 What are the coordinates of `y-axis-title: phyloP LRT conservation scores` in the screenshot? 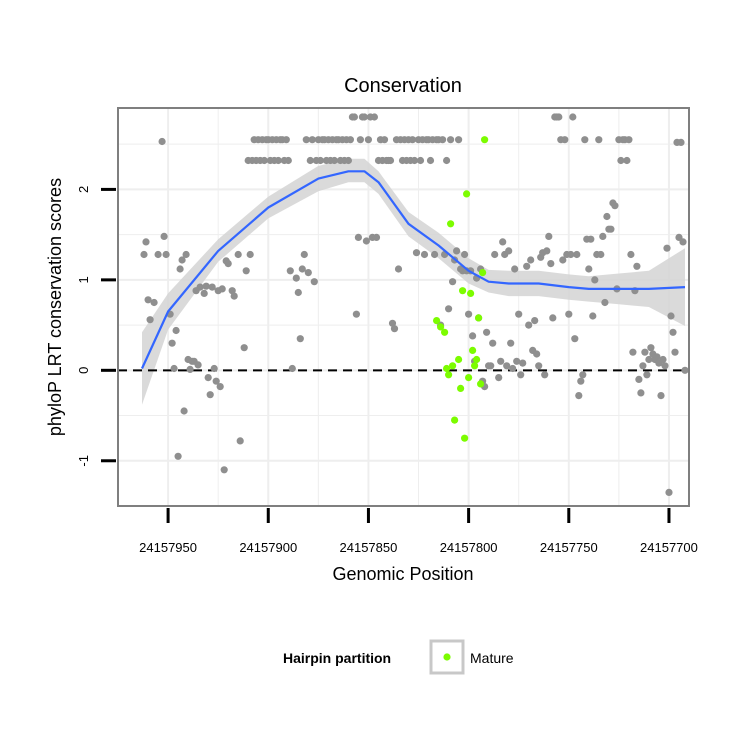 It's located at (55, 307).